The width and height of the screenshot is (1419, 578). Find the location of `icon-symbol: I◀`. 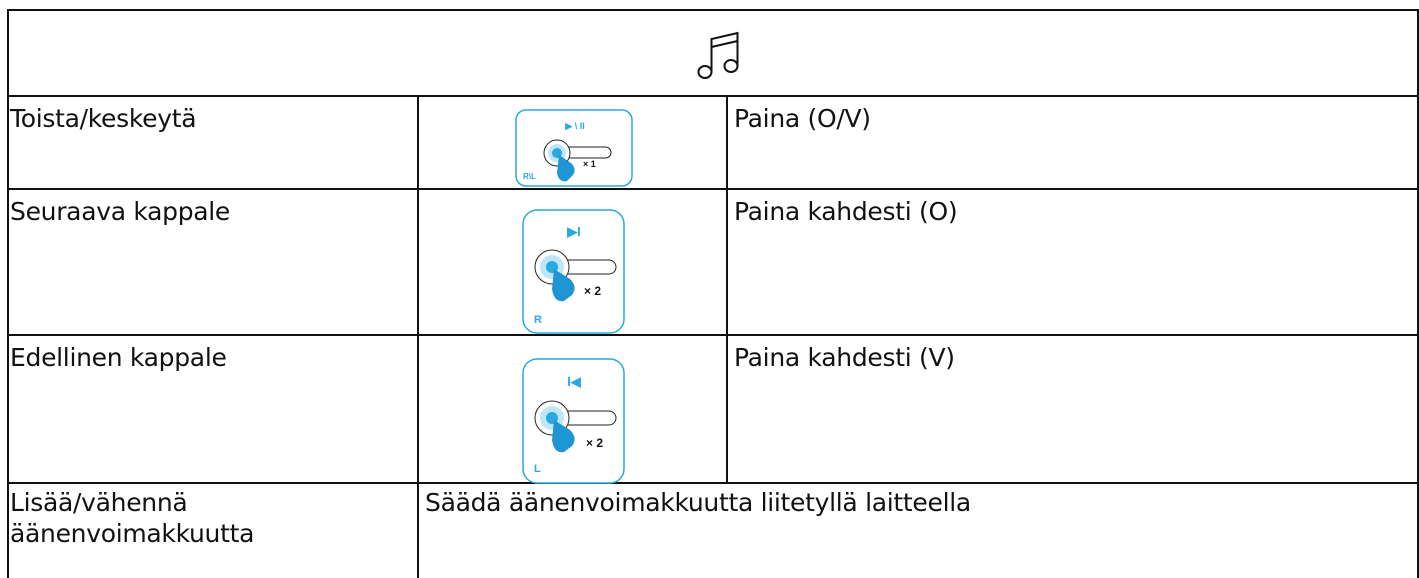

icon-symbol: I◀ is located at coordinates (574, 381).